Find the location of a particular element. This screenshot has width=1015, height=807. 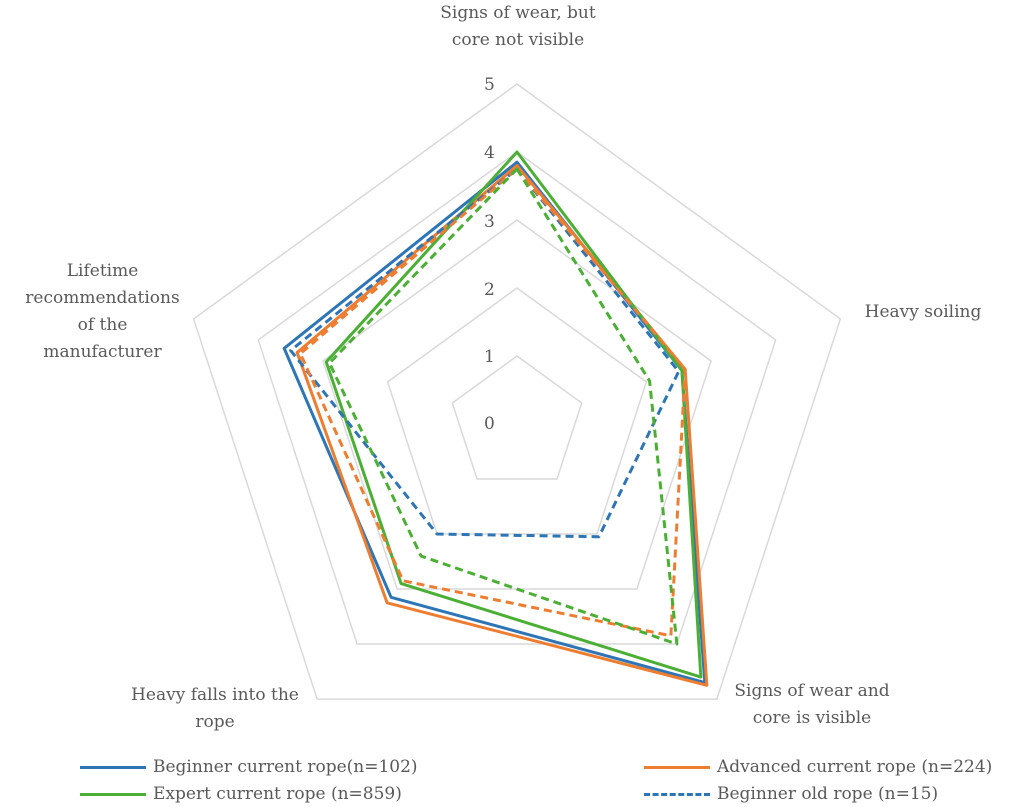

legend-item: Expert current rope (n=859) is located at coordinates (241, 794).